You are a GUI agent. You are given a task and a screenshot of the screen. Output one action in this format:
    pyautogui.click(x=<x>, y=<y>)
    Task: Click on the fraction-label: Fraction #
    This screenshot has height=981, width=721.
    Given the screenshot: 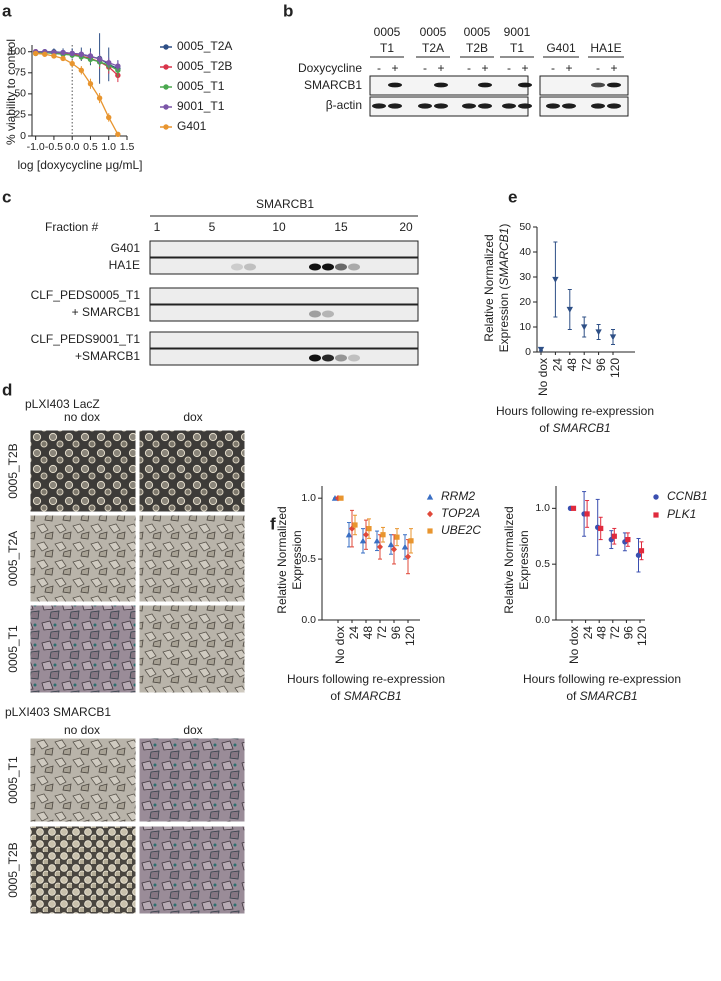 What is the action you would take?
    pyautogui.click(x=72, y=227)
    